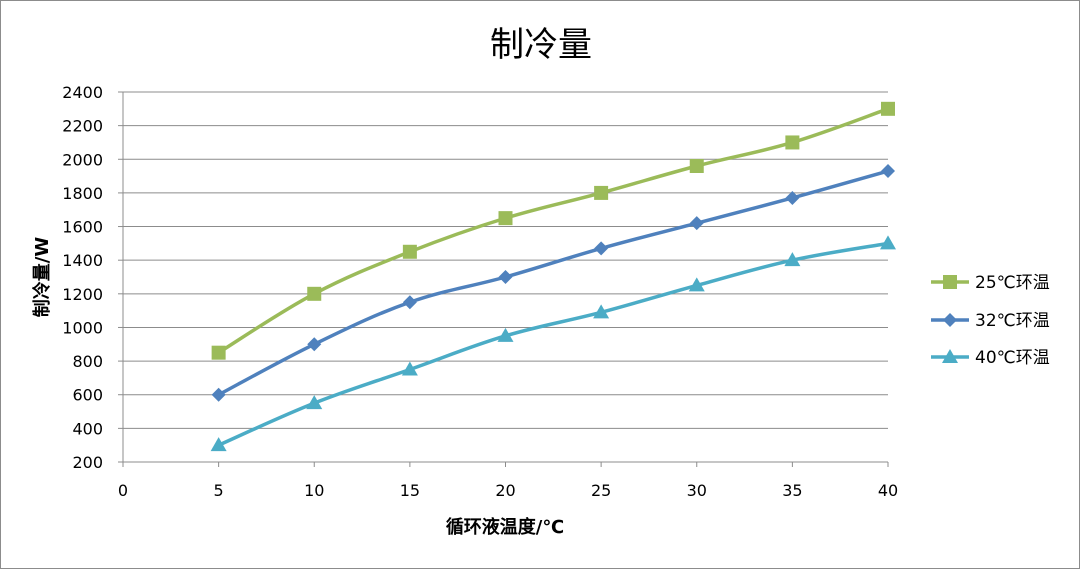 The height and width of the screenshot is (570, 1080). Describe the element at coordinates (697, 490) in the screenshot. I see `x-tick-label: 30` at that location.